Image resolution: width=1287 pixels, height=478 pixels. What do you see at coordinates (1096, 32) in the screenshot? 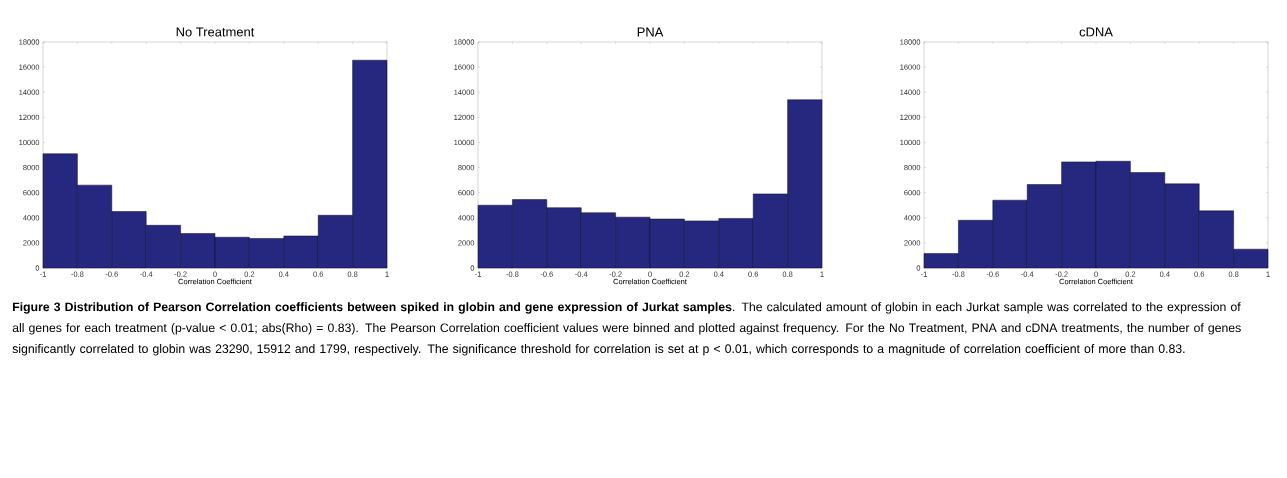
I see `chart-title: cDNA` at bounding box center [1096, 32].